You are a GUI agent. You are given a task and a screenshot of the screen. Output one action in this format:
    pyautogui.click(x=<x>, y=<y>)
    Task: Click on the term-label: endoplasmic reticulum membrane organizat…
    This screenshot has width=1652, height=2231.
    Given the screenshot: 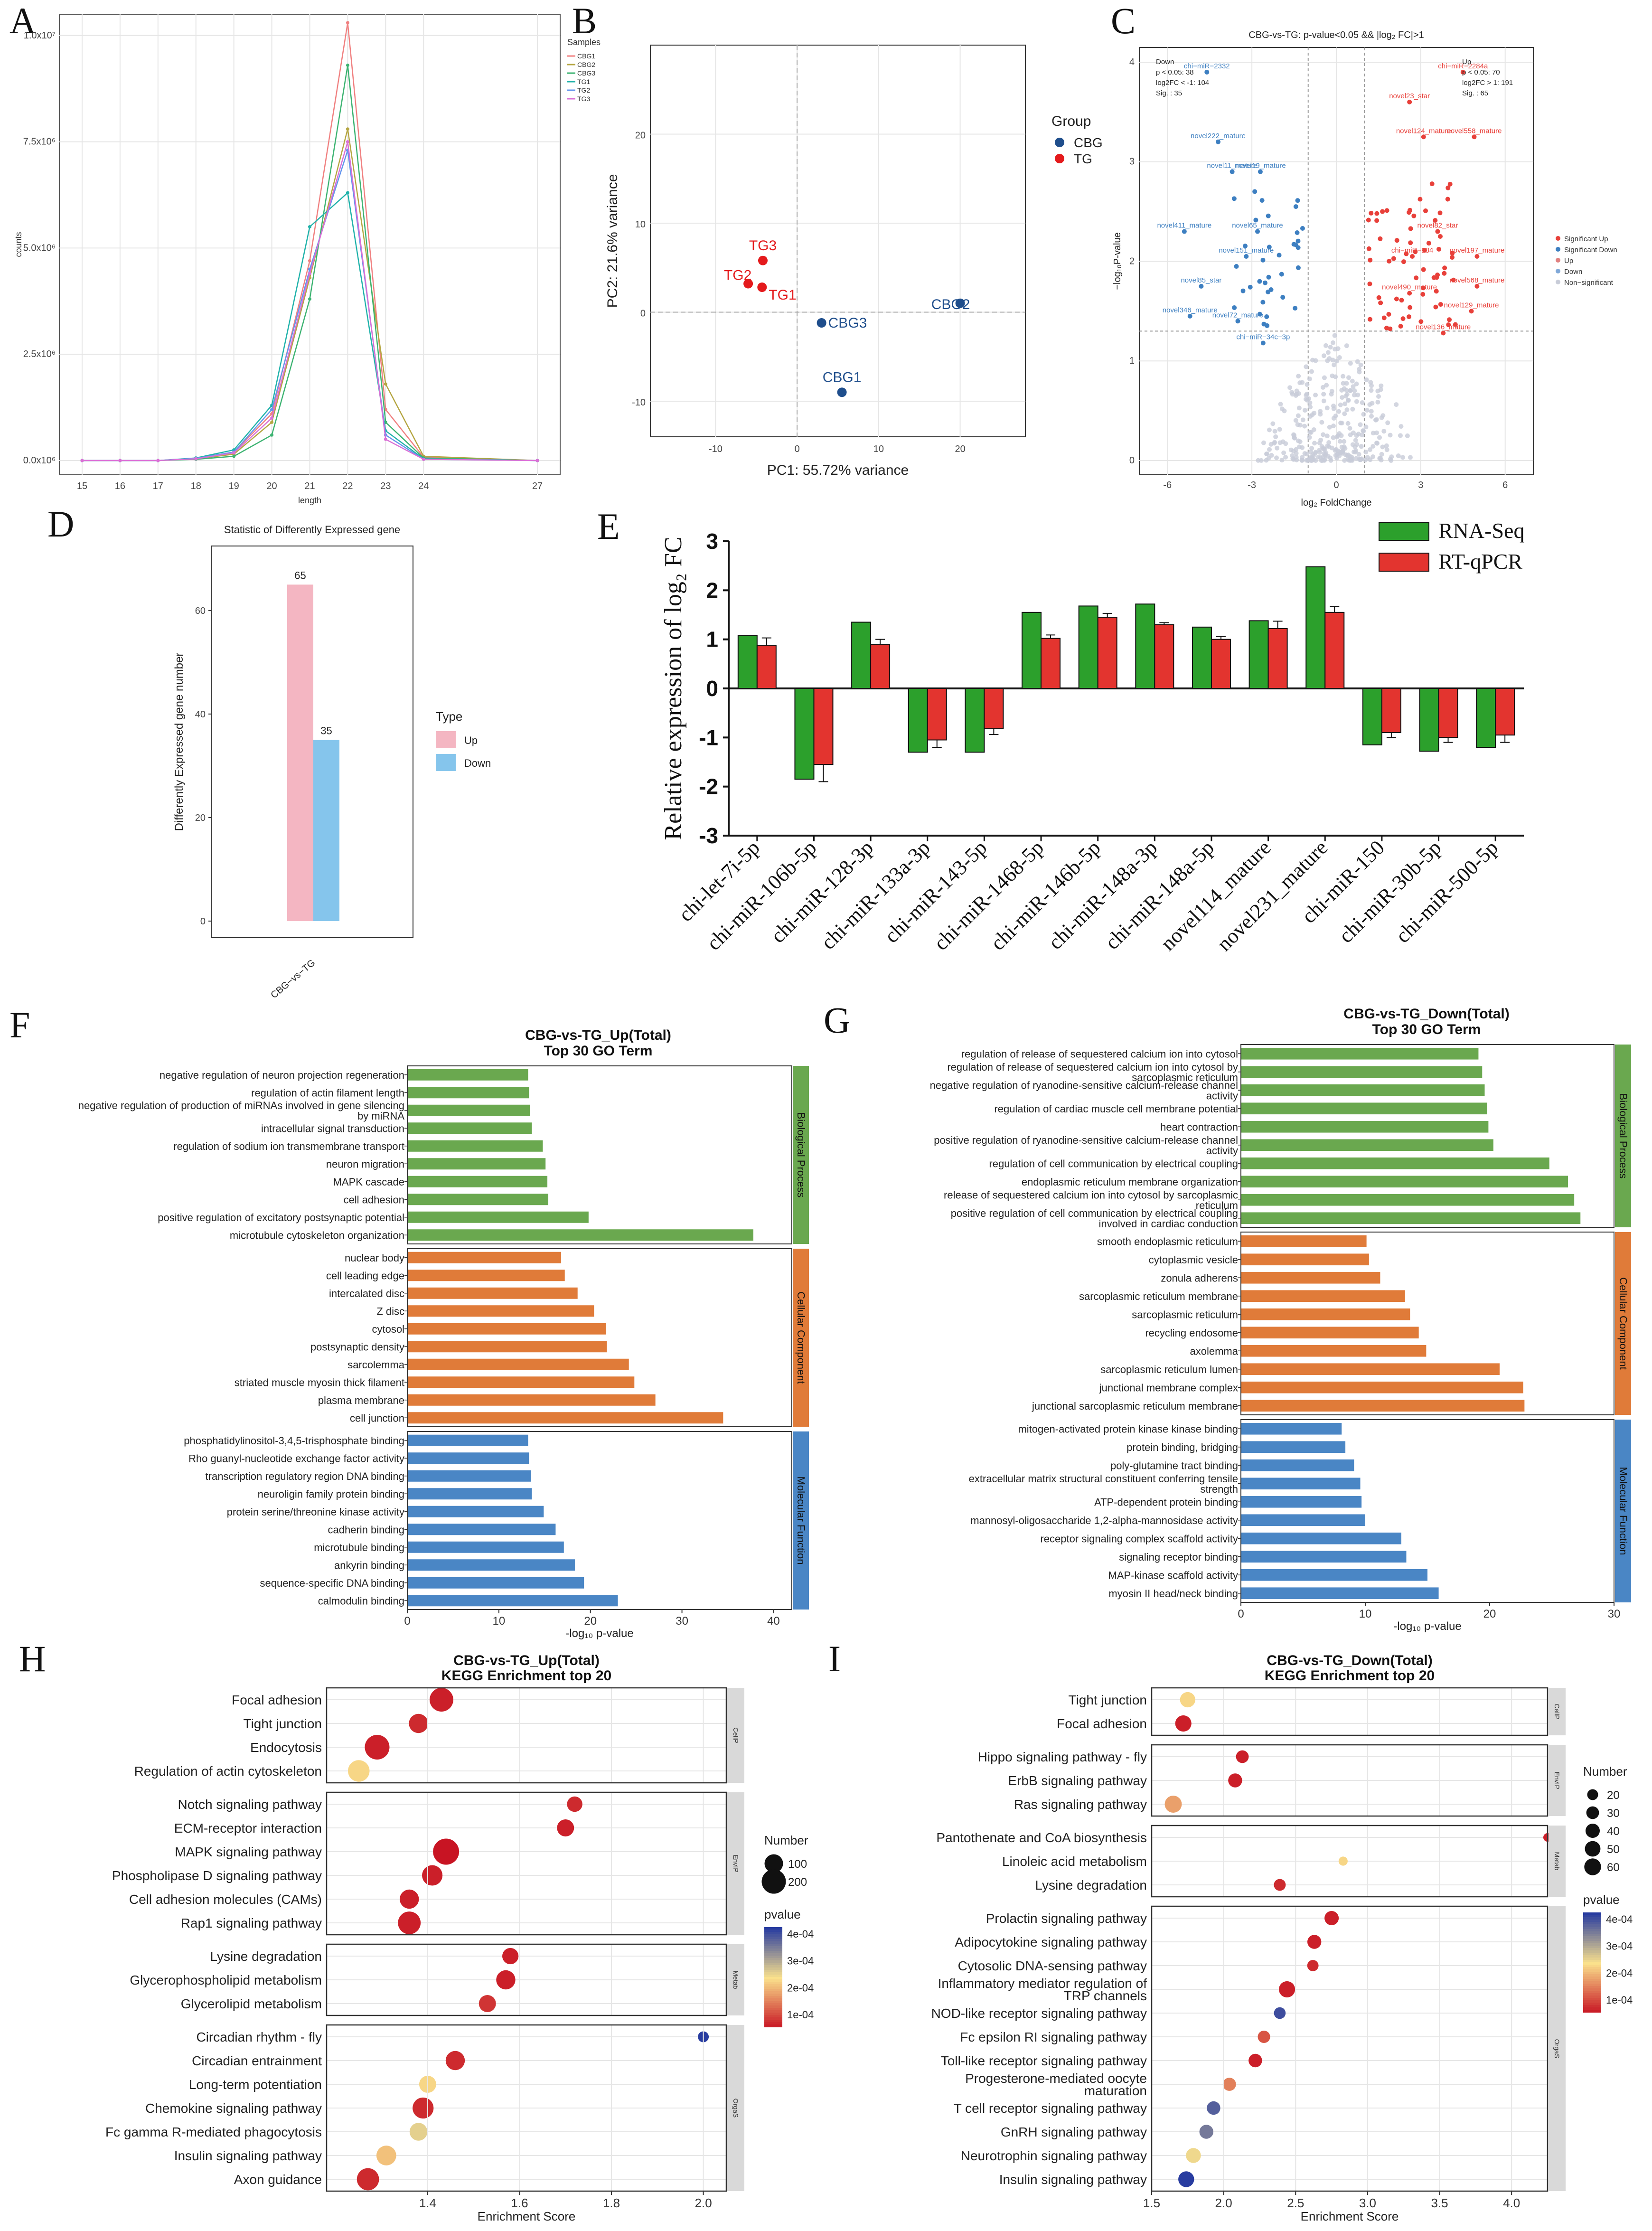 What is the action you would take?
    pyautogui.click(x=1130, y=1182)
    